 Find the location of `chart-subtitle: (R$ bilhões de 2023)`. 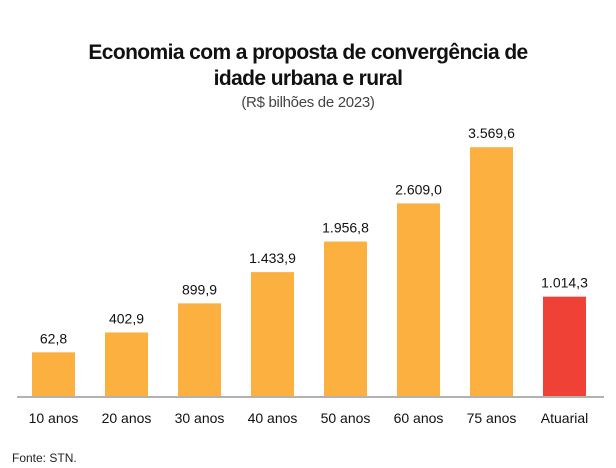

chart-subtitle: (R$ bilhões de 2023) is located at coordinates (308, 102).